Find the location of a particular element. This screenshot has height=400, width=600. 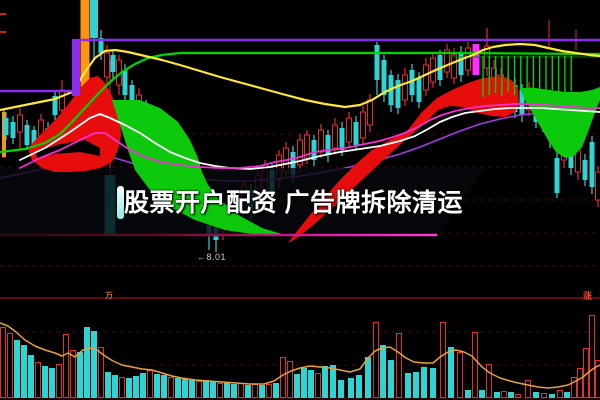

purple-level-bar is located at coordinates (76, 67).